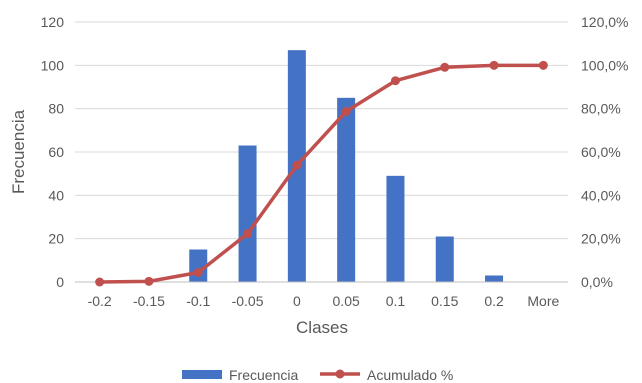  Describe the element at coordinates (601, 195) in the screenshot. I see `y2-tick-label: 40,0%` at that location.